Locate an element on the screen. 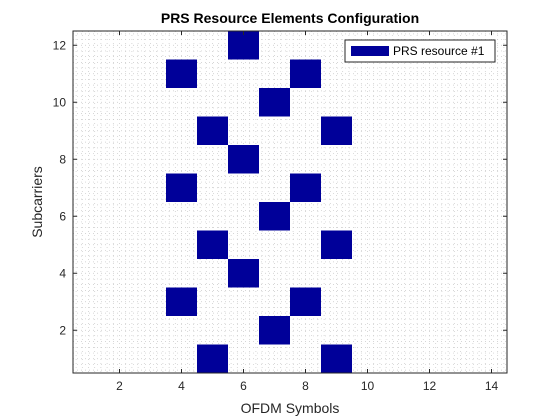 The width and height of the screenshot is (560, 420). x-tick-label: 4 is located at coordinates (181, 386).